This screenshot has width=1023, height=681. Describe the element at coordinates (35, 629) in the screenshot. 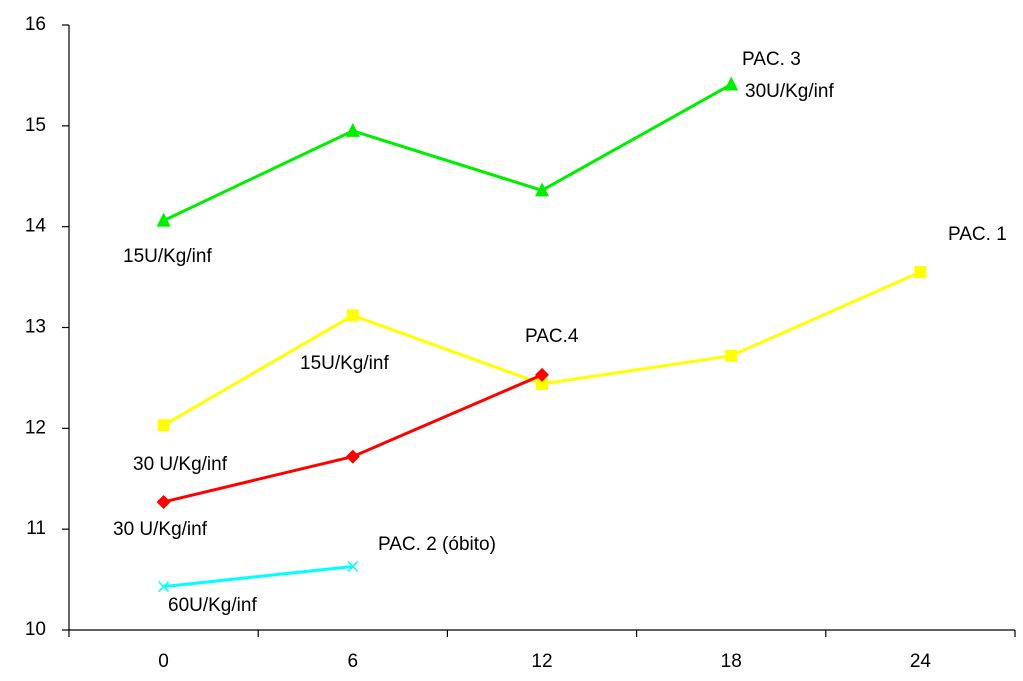

I see `y-tick-label: 10` at that location.